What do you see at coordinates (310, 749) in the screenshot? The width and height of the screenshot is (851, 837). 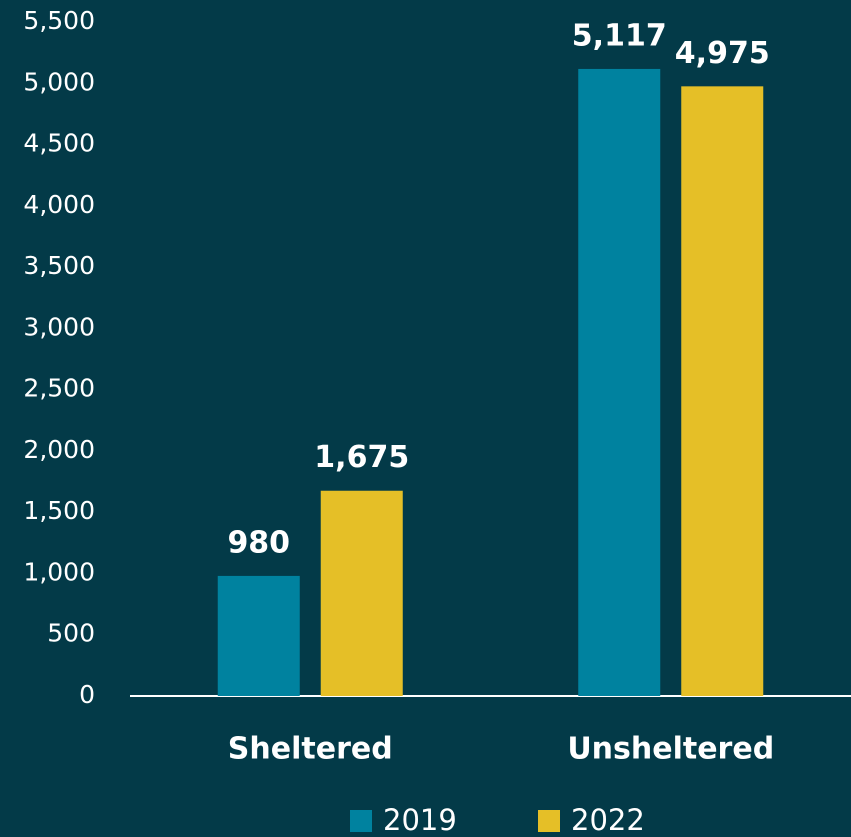 I see `x-tick-label: Sheltered` at bounding box center [310, 749].